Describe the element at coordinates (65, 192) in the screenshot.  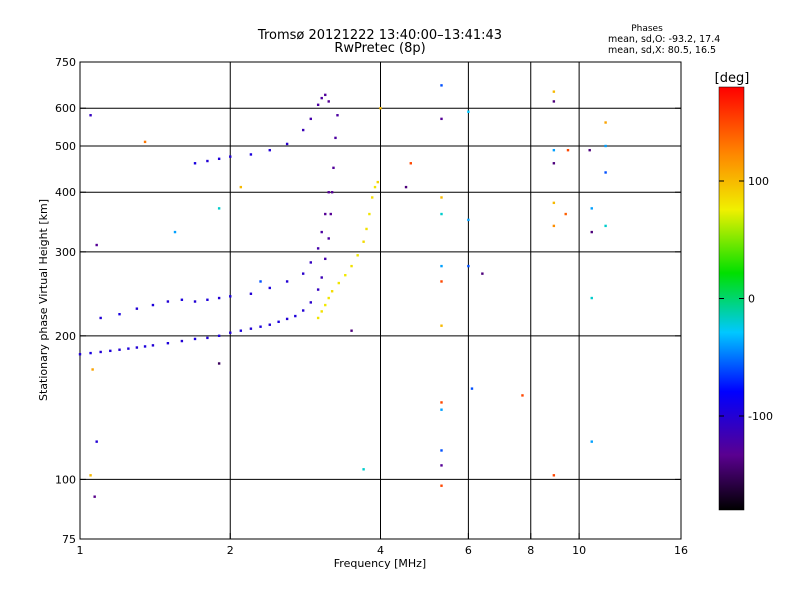
I see `y-tick-label: 400` at that location.